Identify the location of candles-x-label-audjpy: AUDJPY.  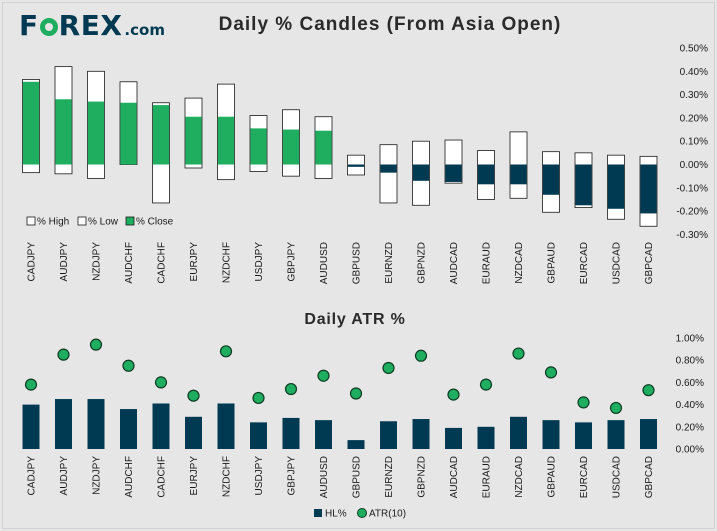
(64, 262).